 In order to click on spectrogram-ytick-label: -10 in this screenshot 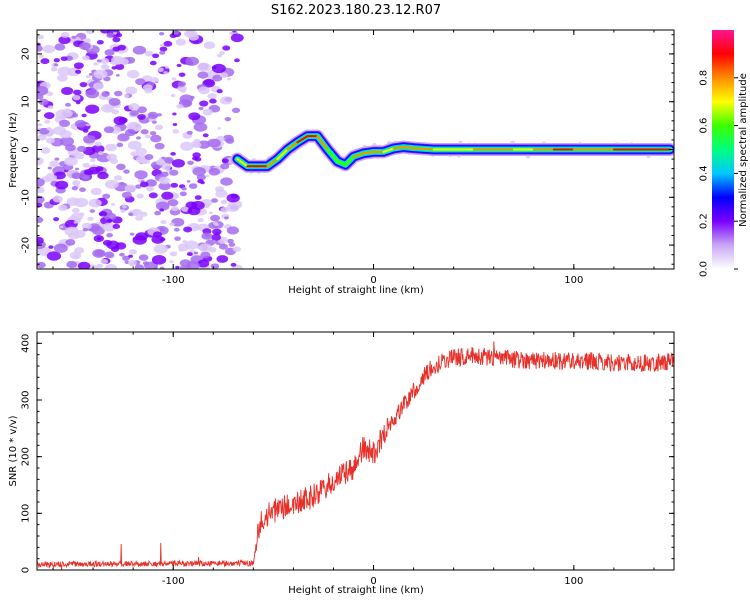, I will do `click(26, 197)`.